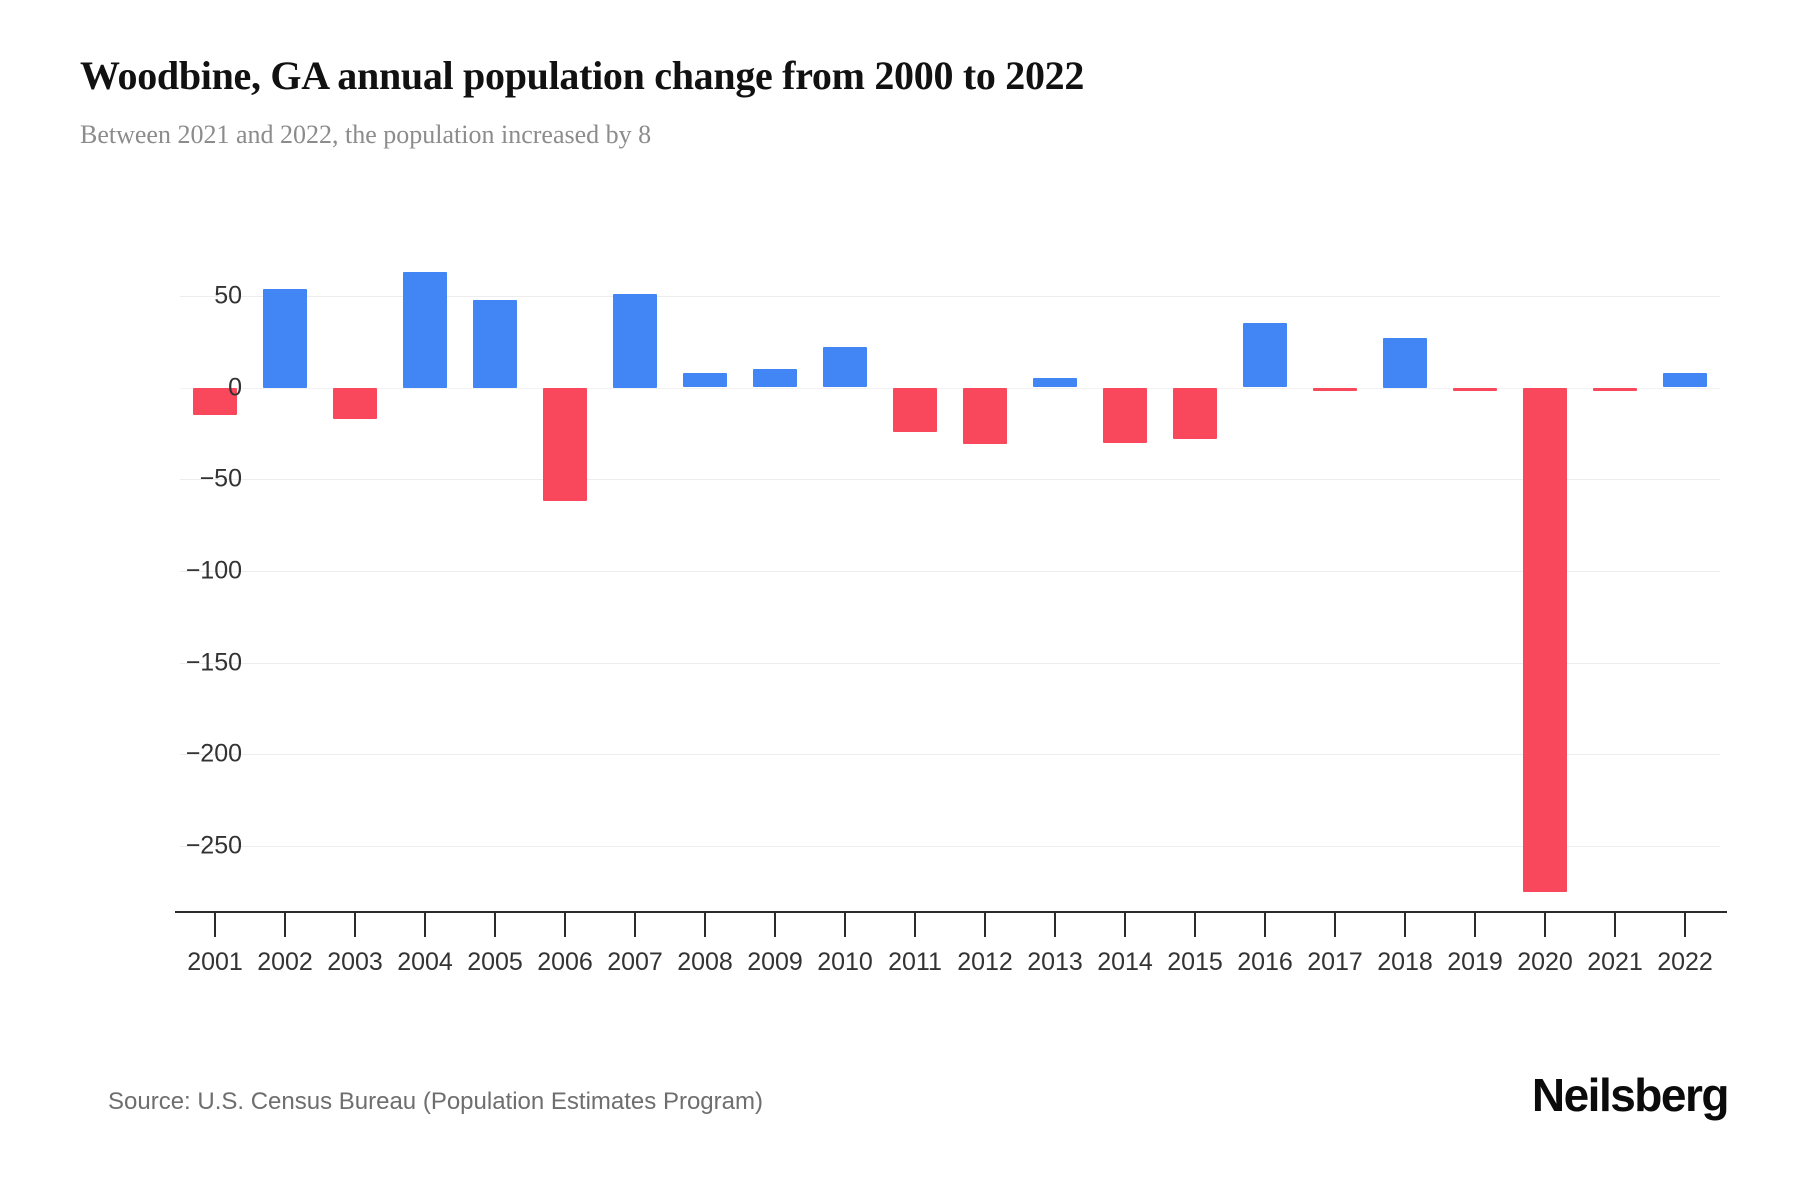  I want to click on x-axis-tick-label: 2019, so click(1475, 962).